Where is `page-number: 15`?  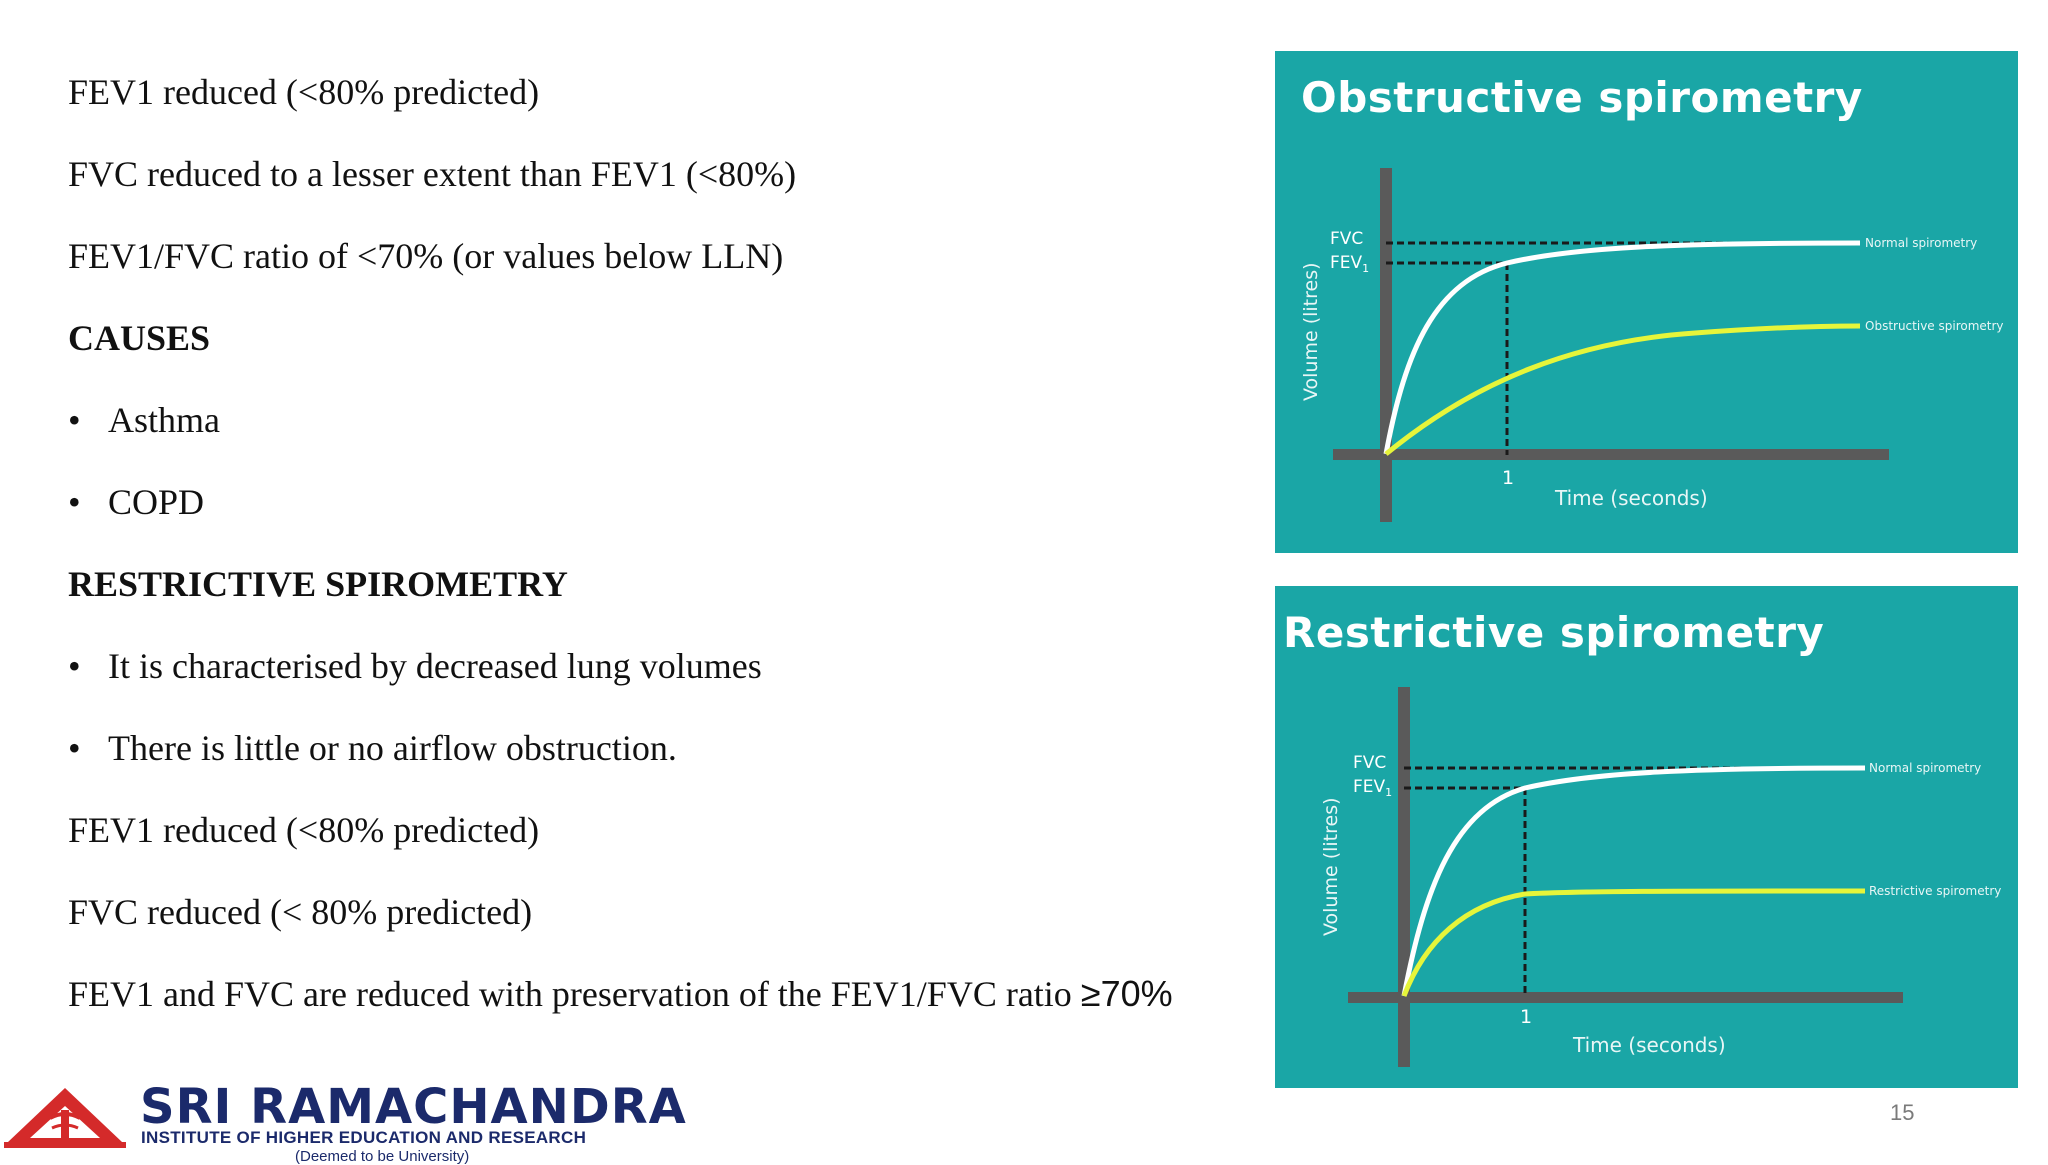 page-number: 15 is located at coordinates (1902, 1112).